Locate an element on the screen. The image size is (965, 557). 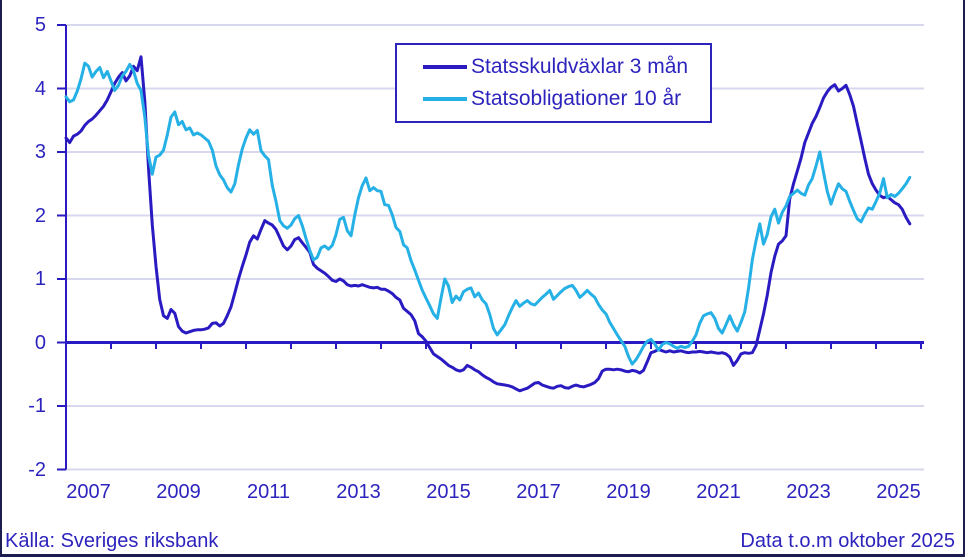
y-axis-tick-label: 1 is located at coordinates (40, 279).